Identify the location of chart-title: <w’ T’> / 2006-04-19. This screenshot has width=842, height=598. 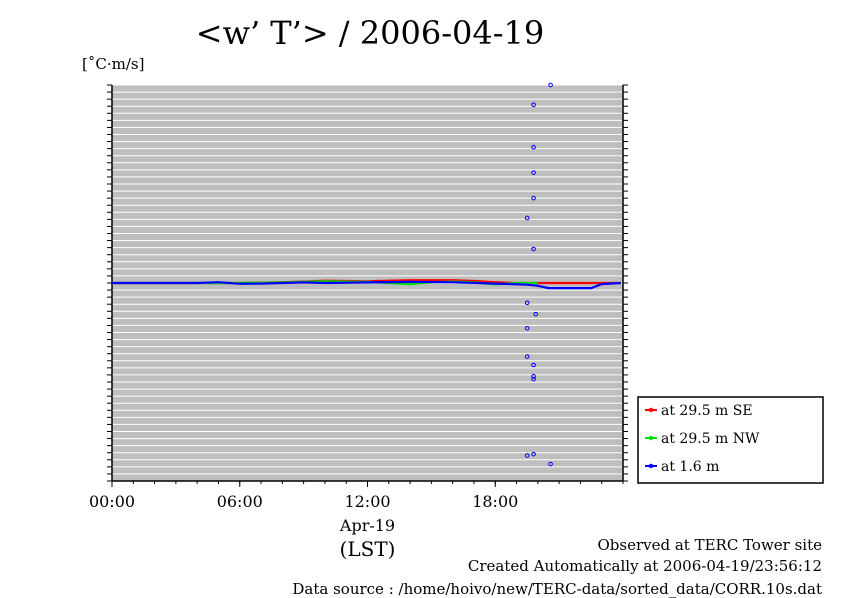
(370, 33).